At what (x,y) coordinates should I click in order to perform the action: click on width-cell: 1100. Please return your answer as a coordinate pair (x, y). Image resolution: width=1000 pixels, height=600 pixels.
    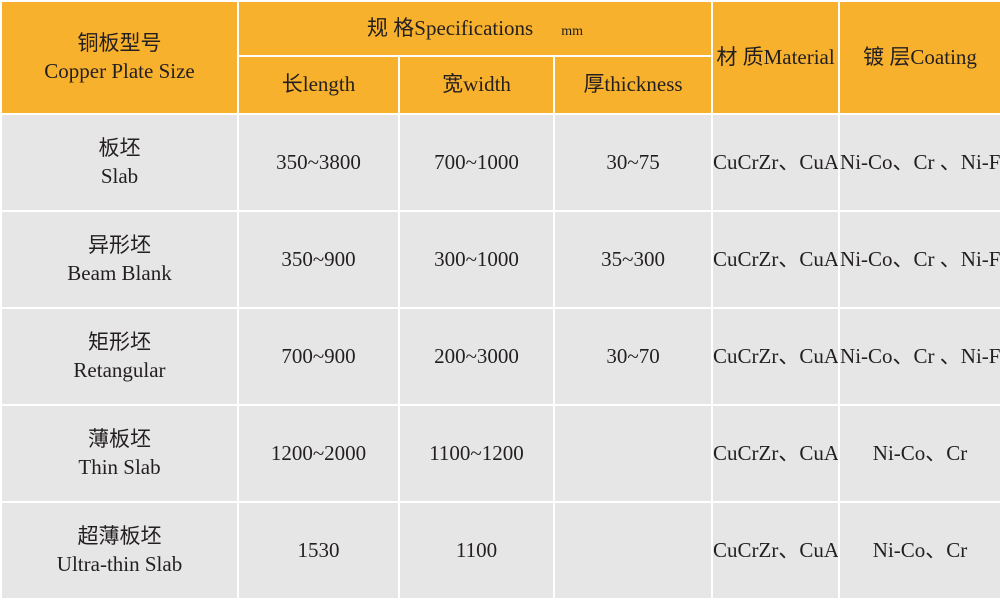
    Looking at the image, I should click on (476, 550).